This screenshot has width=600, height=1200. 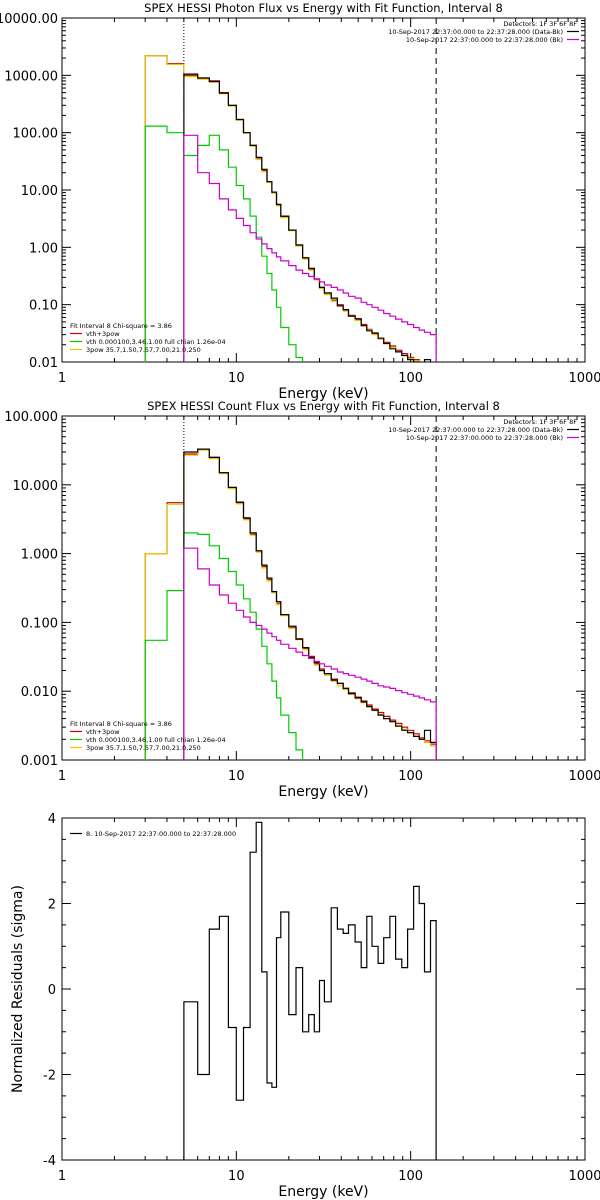 I want to click on y-tick-label: -4, so click(x=49, y=1161).